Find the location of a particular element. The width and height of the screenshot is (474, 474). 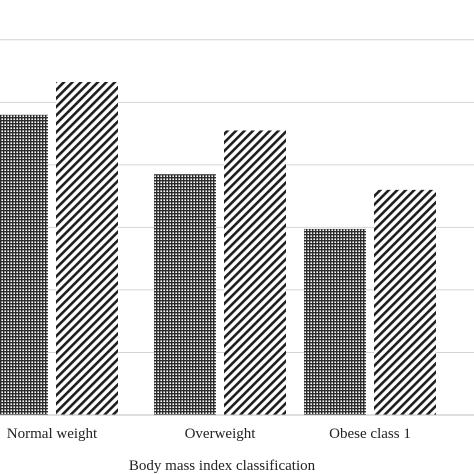

x-axis-title: Body mass index classification is located at coordinates (222, 466).